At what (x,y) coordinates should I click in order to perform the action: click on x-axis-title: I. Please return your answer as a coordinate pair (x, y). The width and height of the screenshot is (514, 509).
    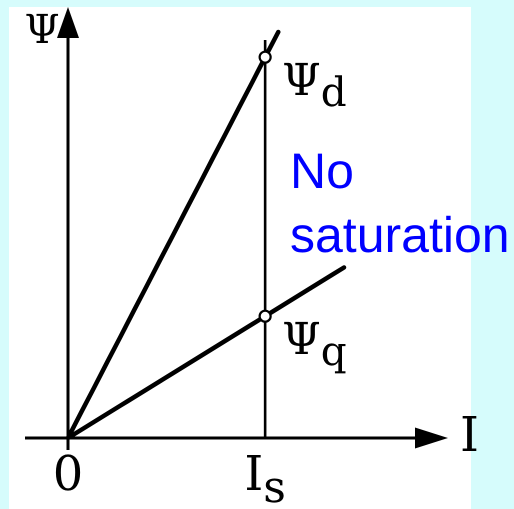
    Looking at the image, I should click on (469, 435).